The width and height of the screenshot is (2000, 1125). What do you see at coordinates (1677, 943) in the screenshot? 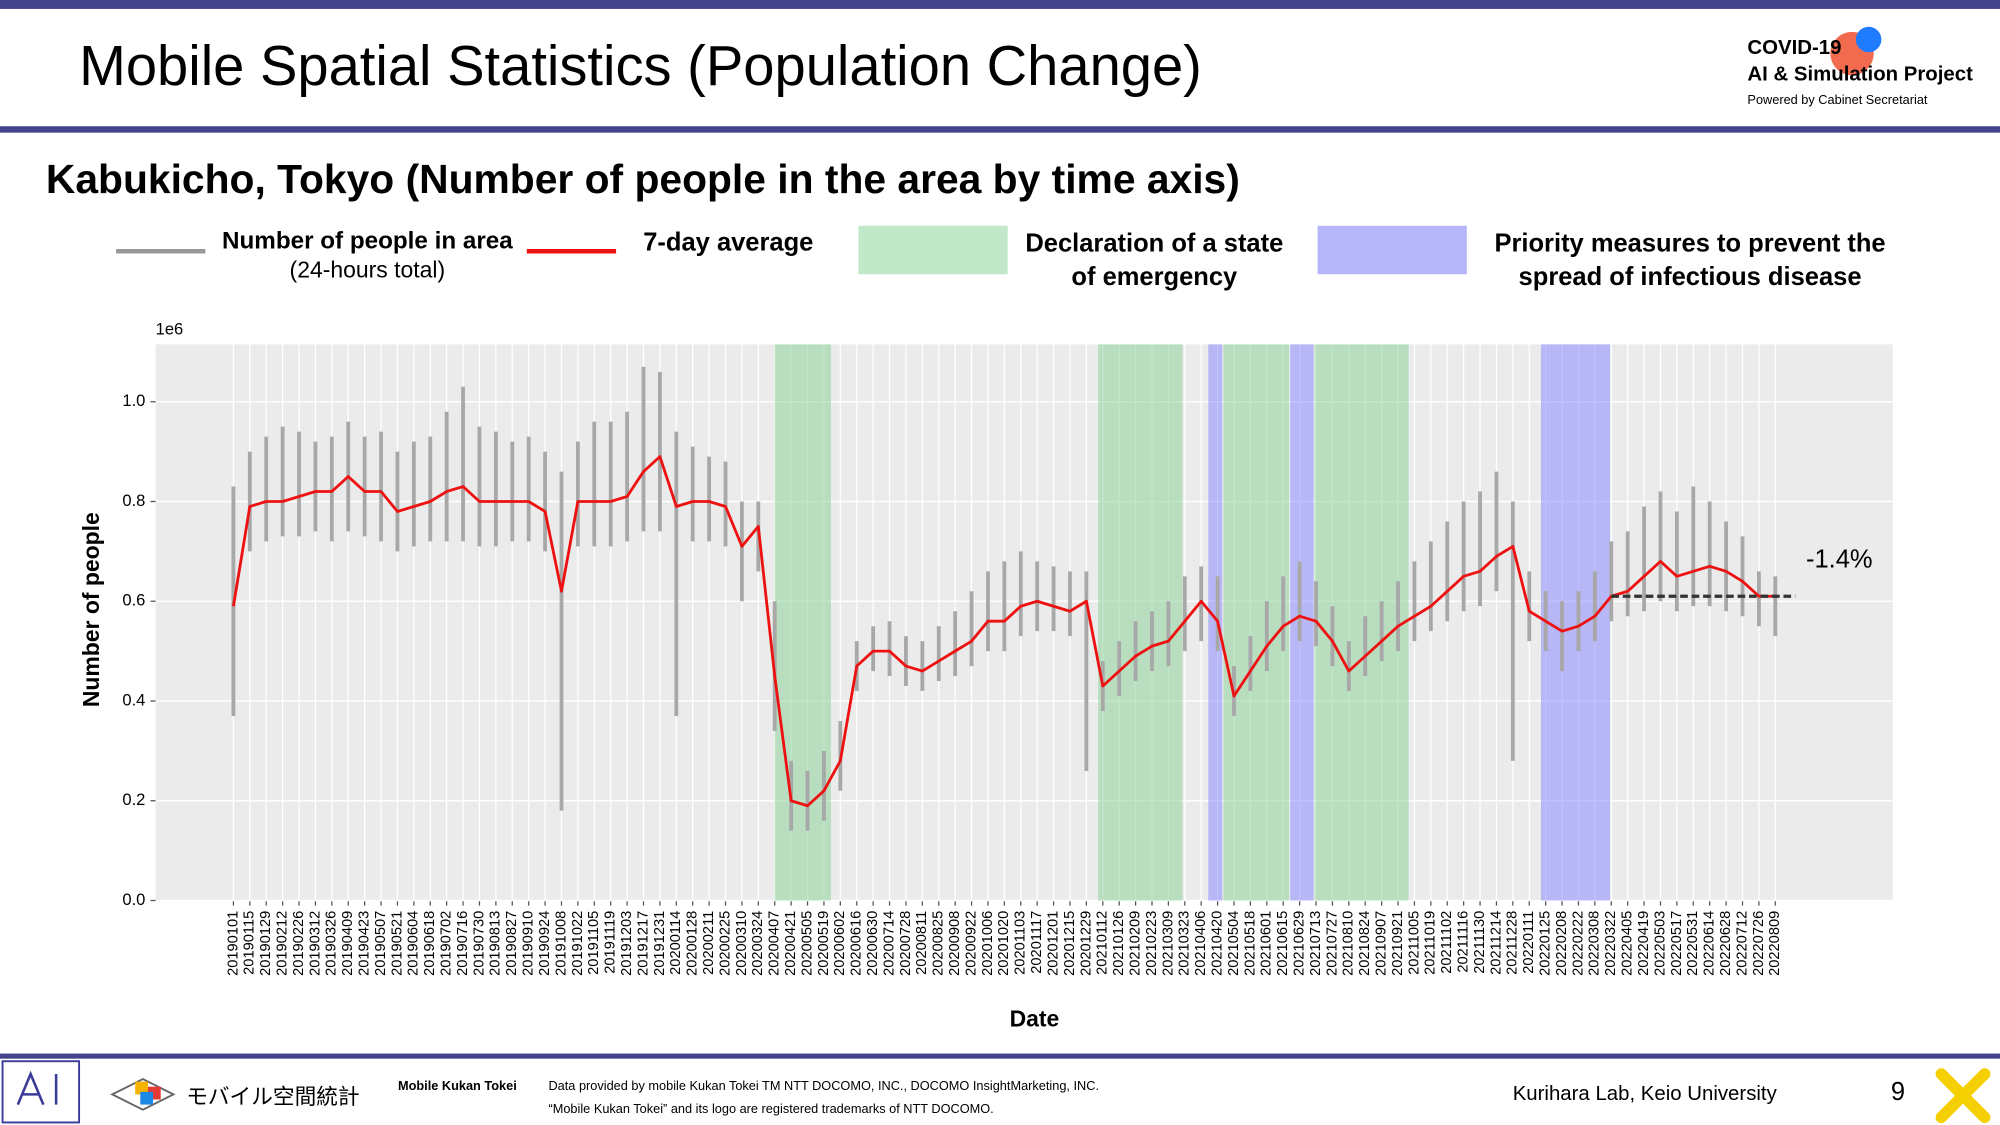
I see `x-tick-label: 20220517` at bounding box center [1677, 943].